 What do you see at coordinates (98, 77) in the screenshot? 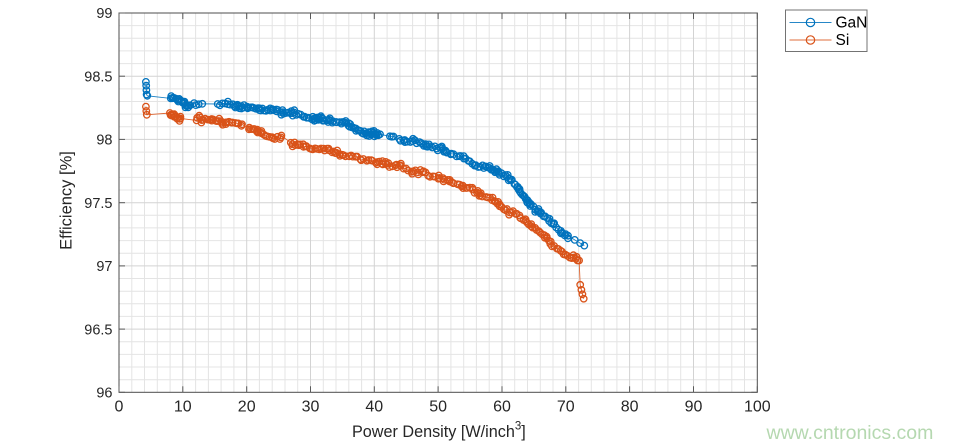
I see `svg-text: 98.5` at bounding box center [98, 77].